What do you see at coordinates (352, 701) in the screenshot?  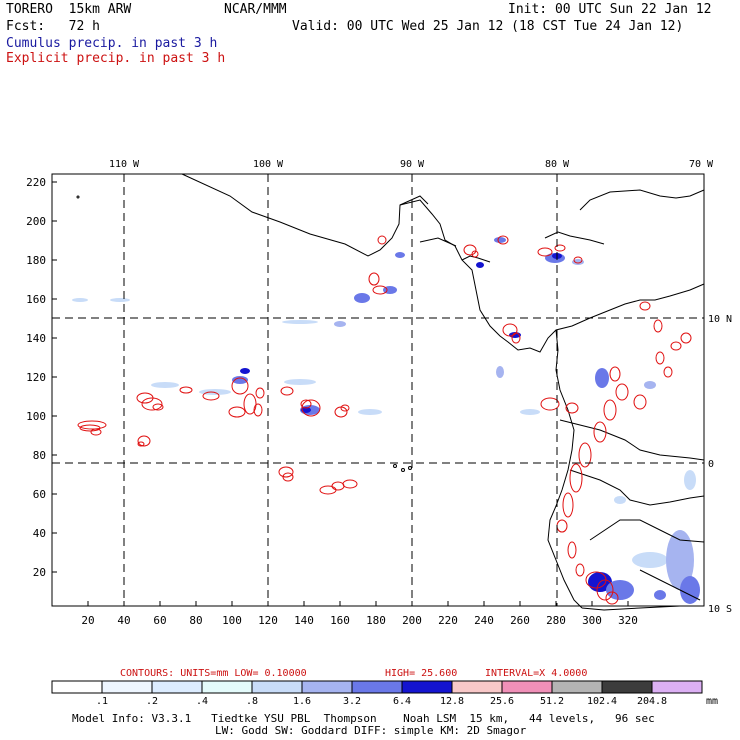 I see `colorbar-label: 3.2` at bounding box center [352, 701].